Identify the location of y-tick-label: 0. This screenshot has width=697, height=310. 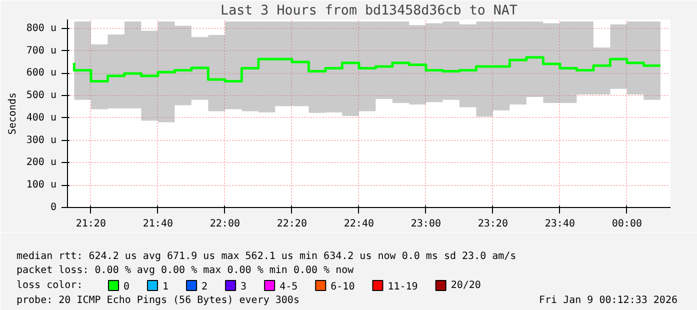
(53, 207).